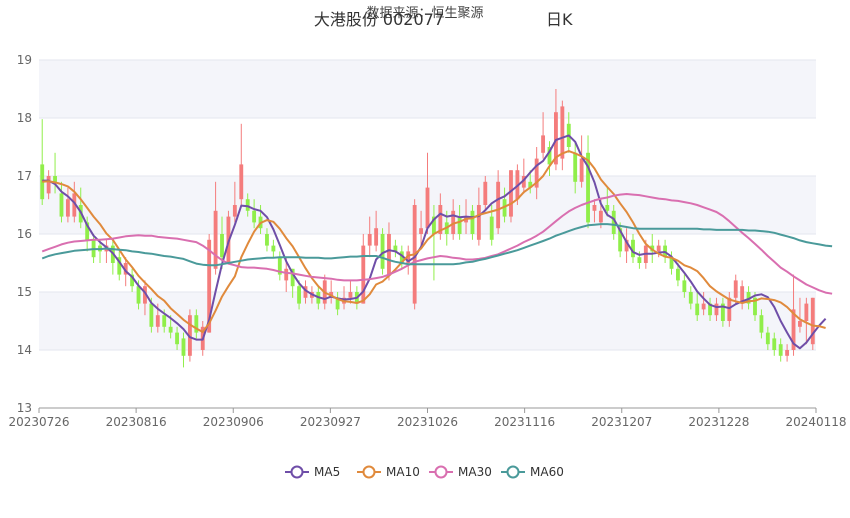  Describe the element at coordinates (24, 350) in the screenshot. I see `y-tick-label: 14` at that location.